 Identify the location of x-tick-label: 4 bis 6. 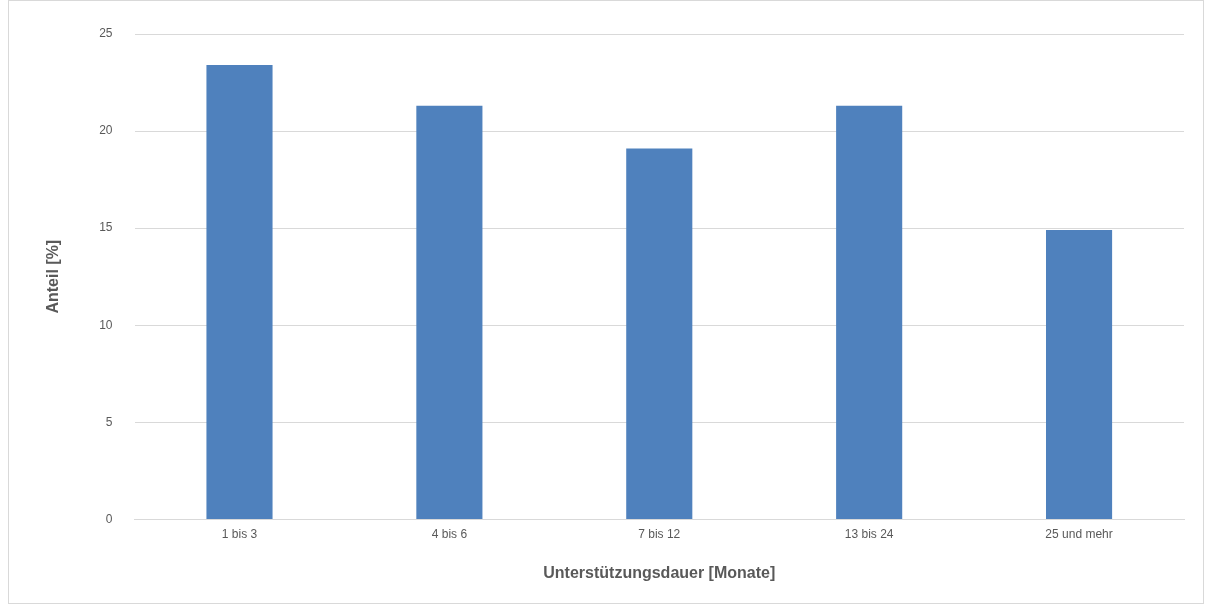
(449, 533).